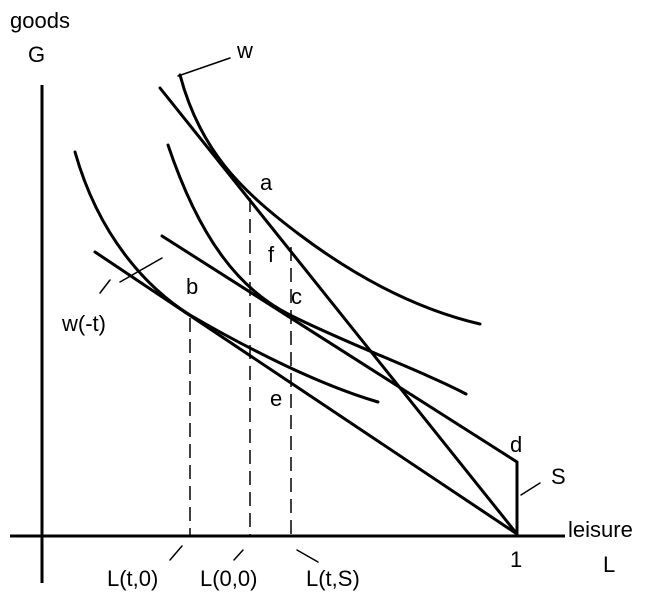 The width and height of the screenshot is (655, 605). What do you see at coordinates (271, 254) in the screenshot?
I see `point-f-label: f` at bounding box center [271, 254].